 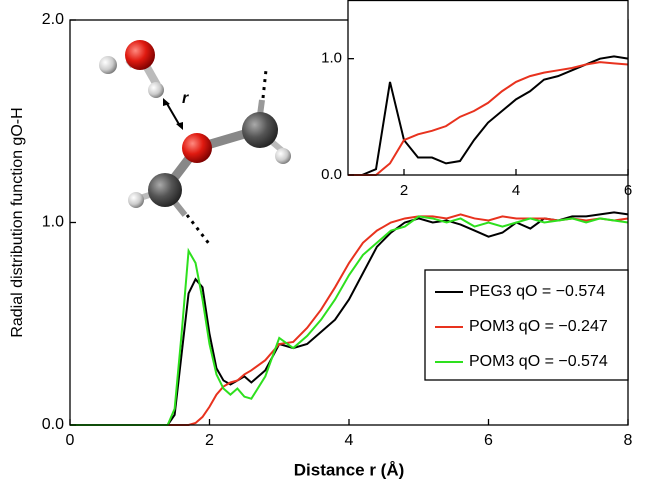 What do you see at coordinates (538, 326) in the screenshot?
I see `legend-label: POM3 qO = −0.247` at bounding box center [538, 326].